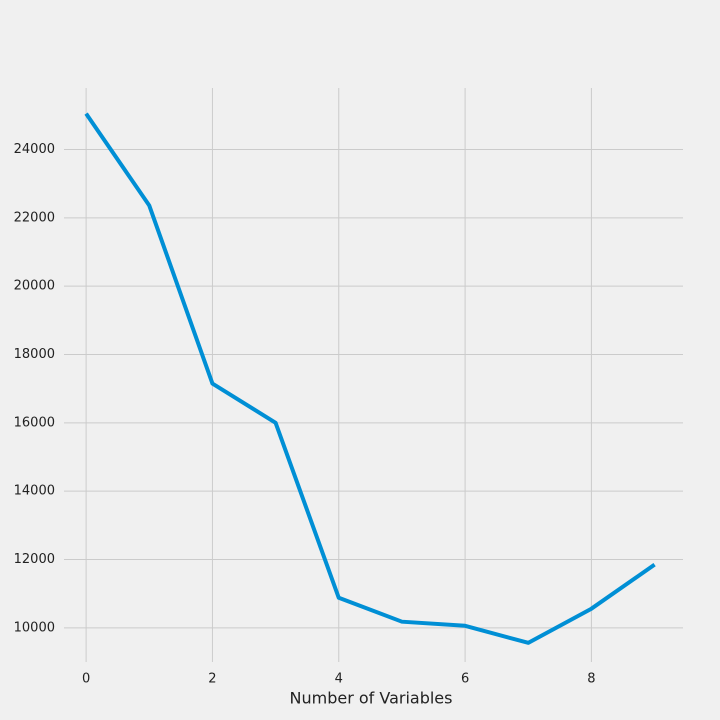 The image size is (720, 720). I want to click on x-tick-label: 8, so click(591, 679).